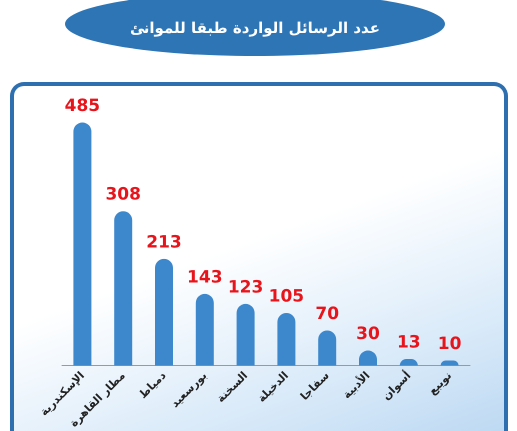 This screenshot has height=431, width=517. What do you see at coordinates (408, 342) in the screenshot?
I see `data-label: 13` at bounding box center [408, 342].